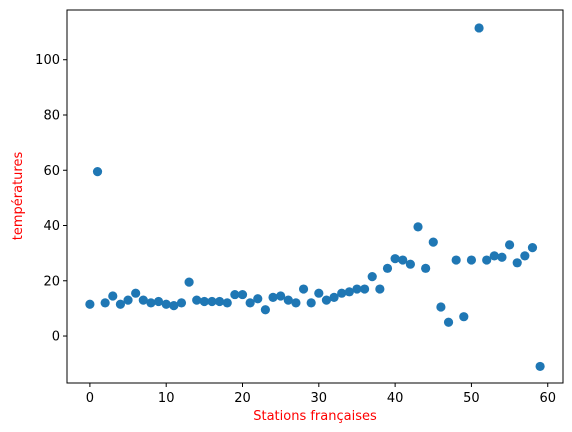 This screenshot has height=432, width=572. What do you see at coordinates (90, 398) in the screenshot?
I see `x-tick-label: 0` at bounding box center [90, 398].